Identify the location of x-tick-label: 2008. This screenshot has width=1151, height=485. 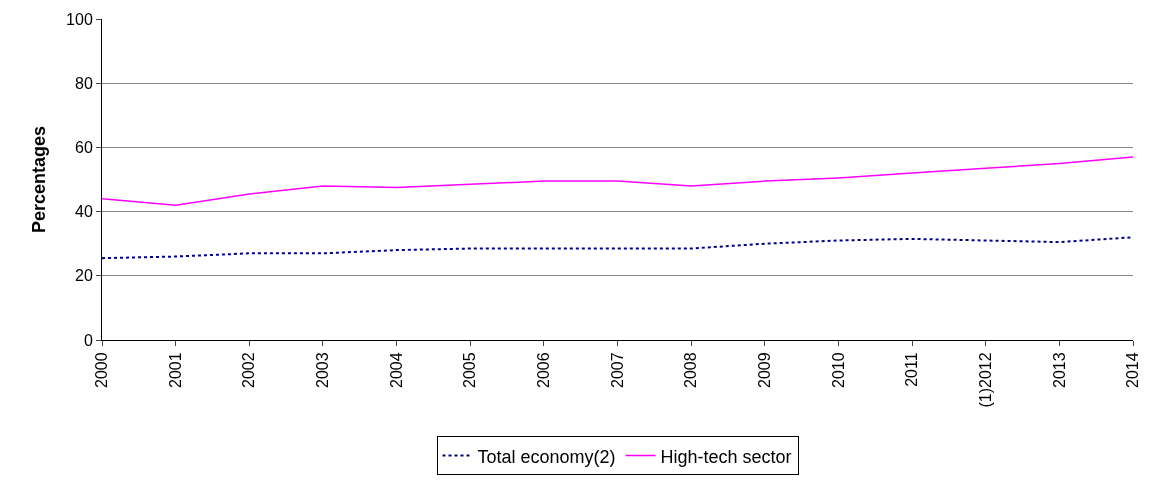
(691, 370).